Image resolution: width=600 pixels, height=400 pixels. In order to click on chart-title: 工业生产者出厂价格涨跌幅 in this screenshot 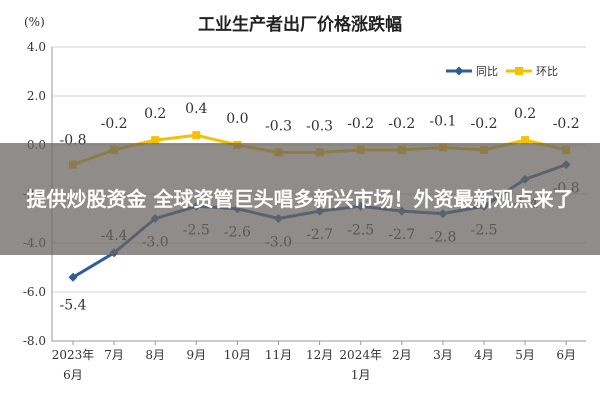, I will do `click(300, 24)`.